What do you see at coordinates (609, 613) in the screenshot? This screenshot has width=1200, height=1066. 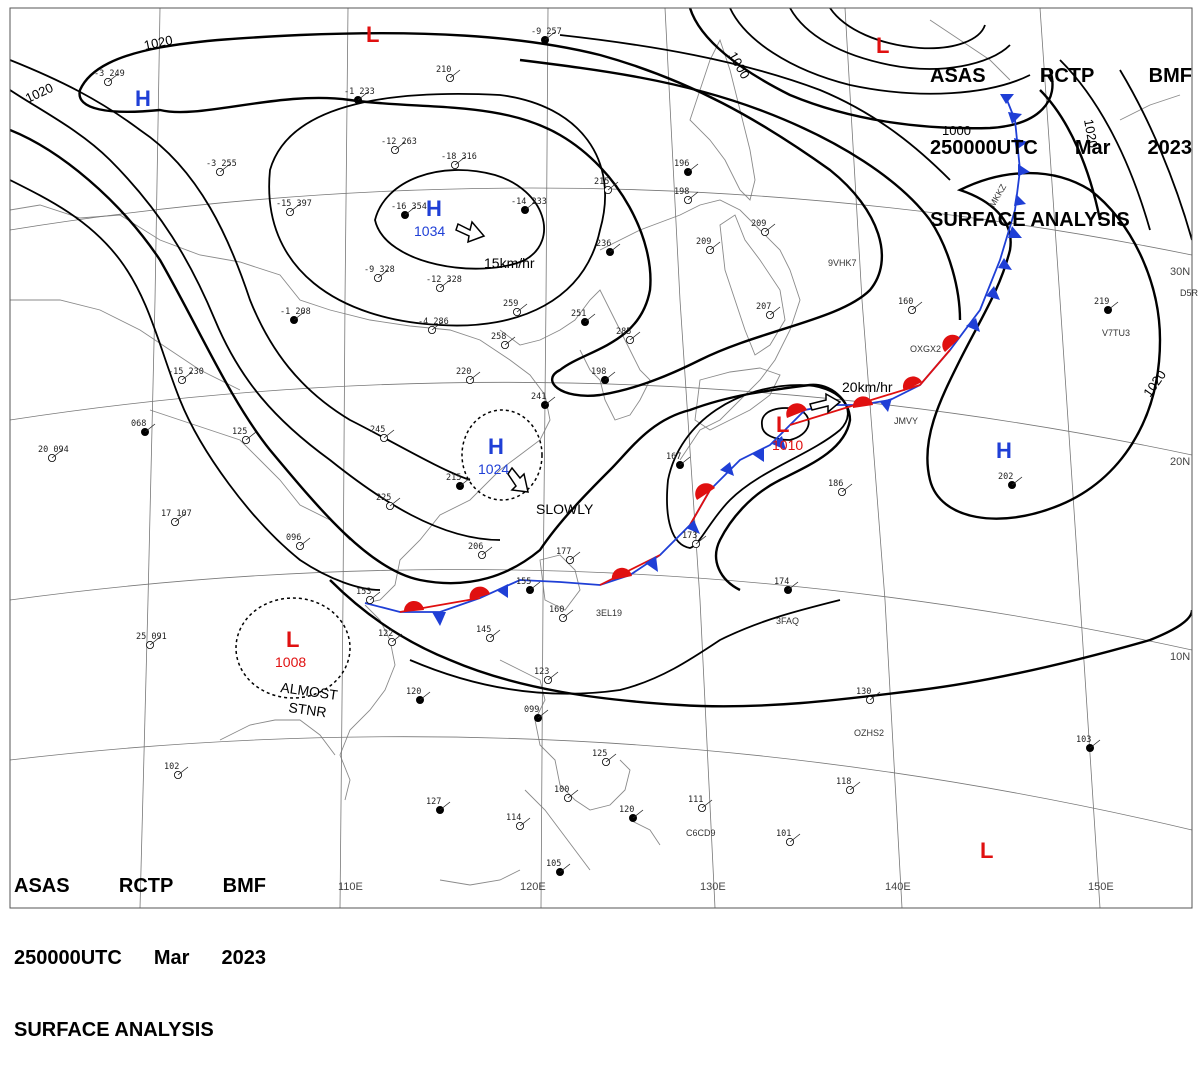 I see `ship-id: 3EL19` at bounding box center [609, 613].